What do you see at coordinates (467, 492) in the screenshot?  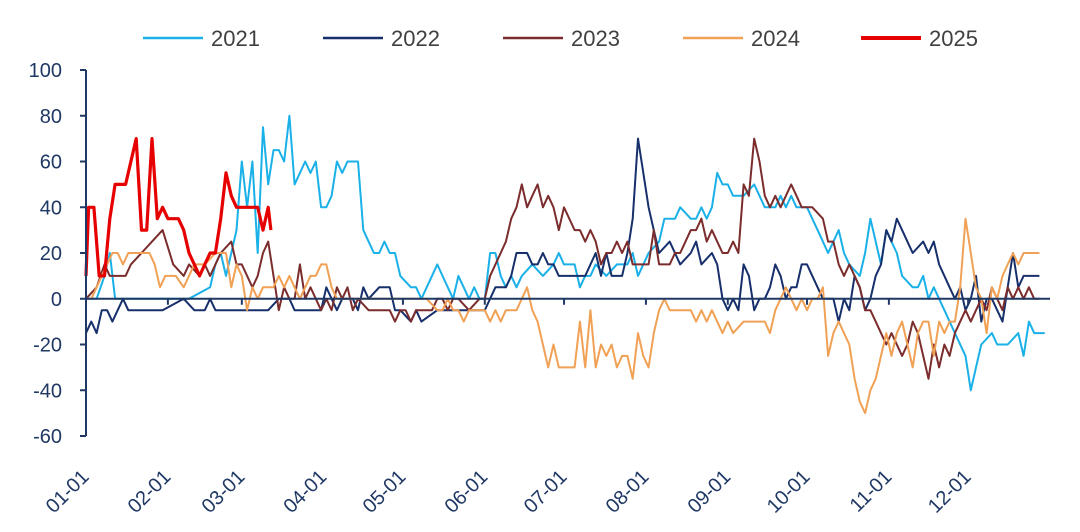 I see `x-tick-label: 06-01` at bounding box center [467, 492].